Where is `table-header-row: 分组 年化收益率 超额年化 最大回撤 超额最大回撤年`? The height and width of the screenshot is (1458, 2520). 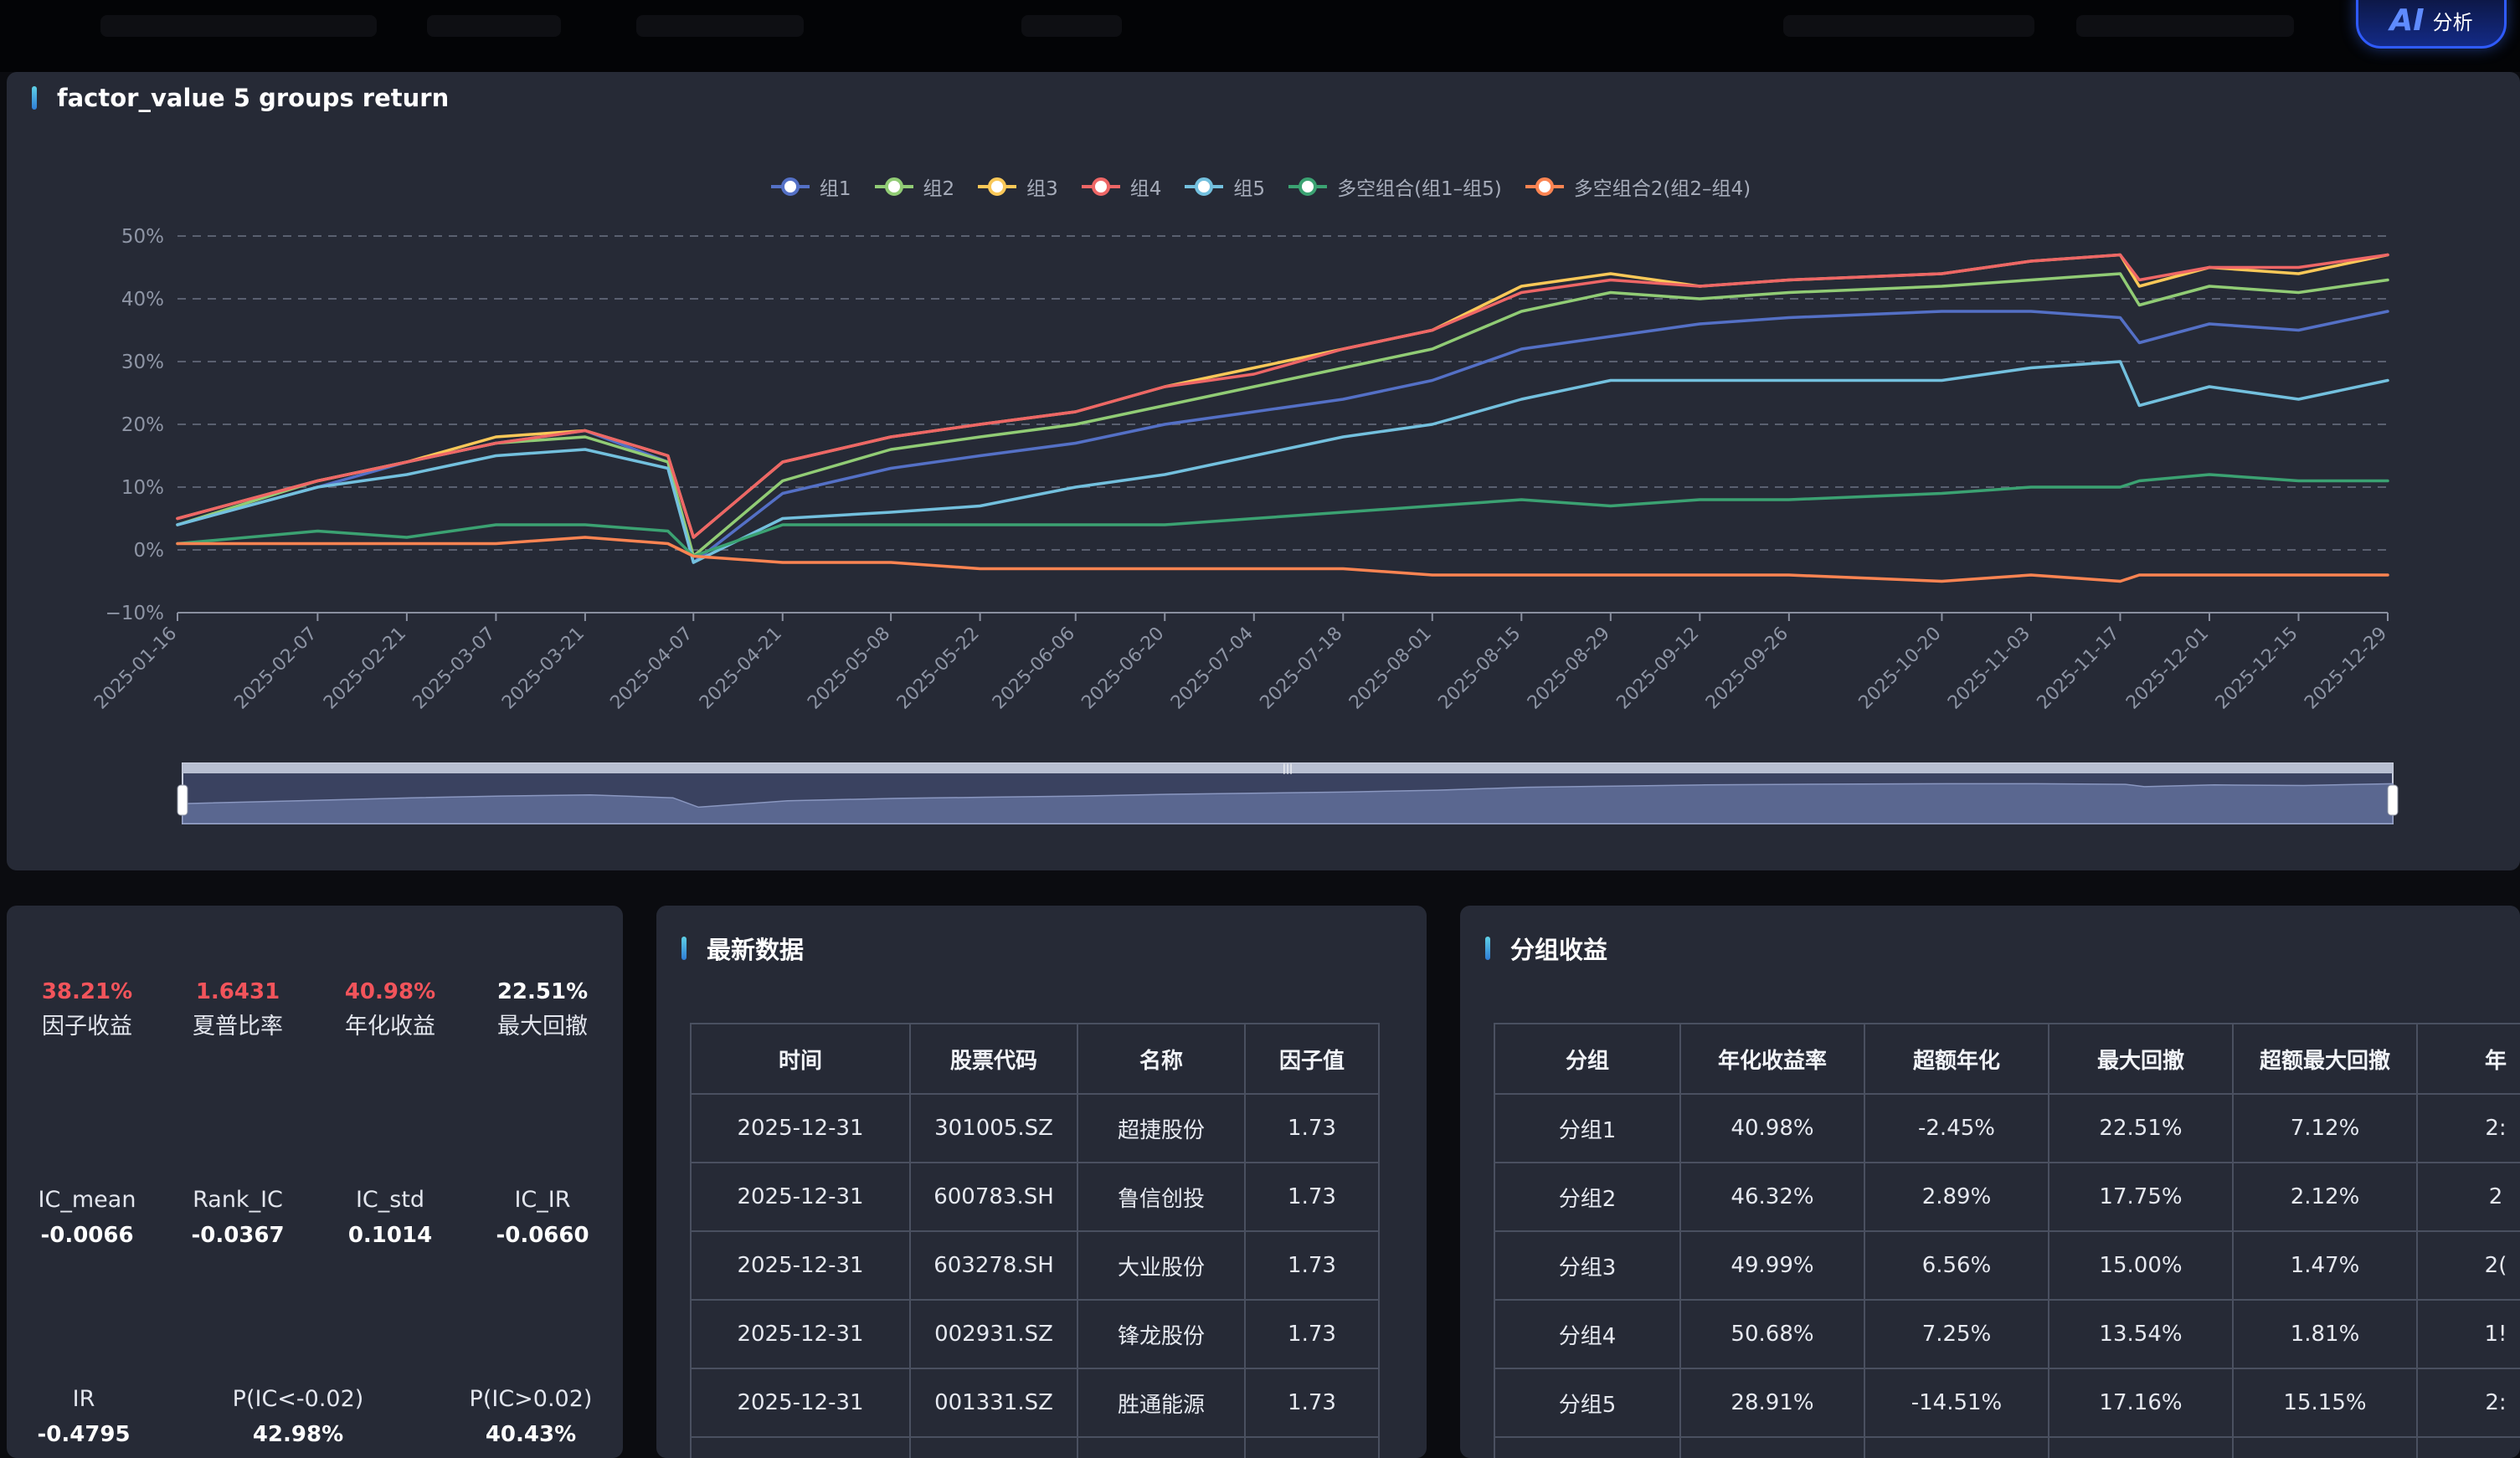
table-header-row: 分组 年化收益率 超额年化 最大回撤 超额最大回撤年 is located at coordinates (2007, 1059).